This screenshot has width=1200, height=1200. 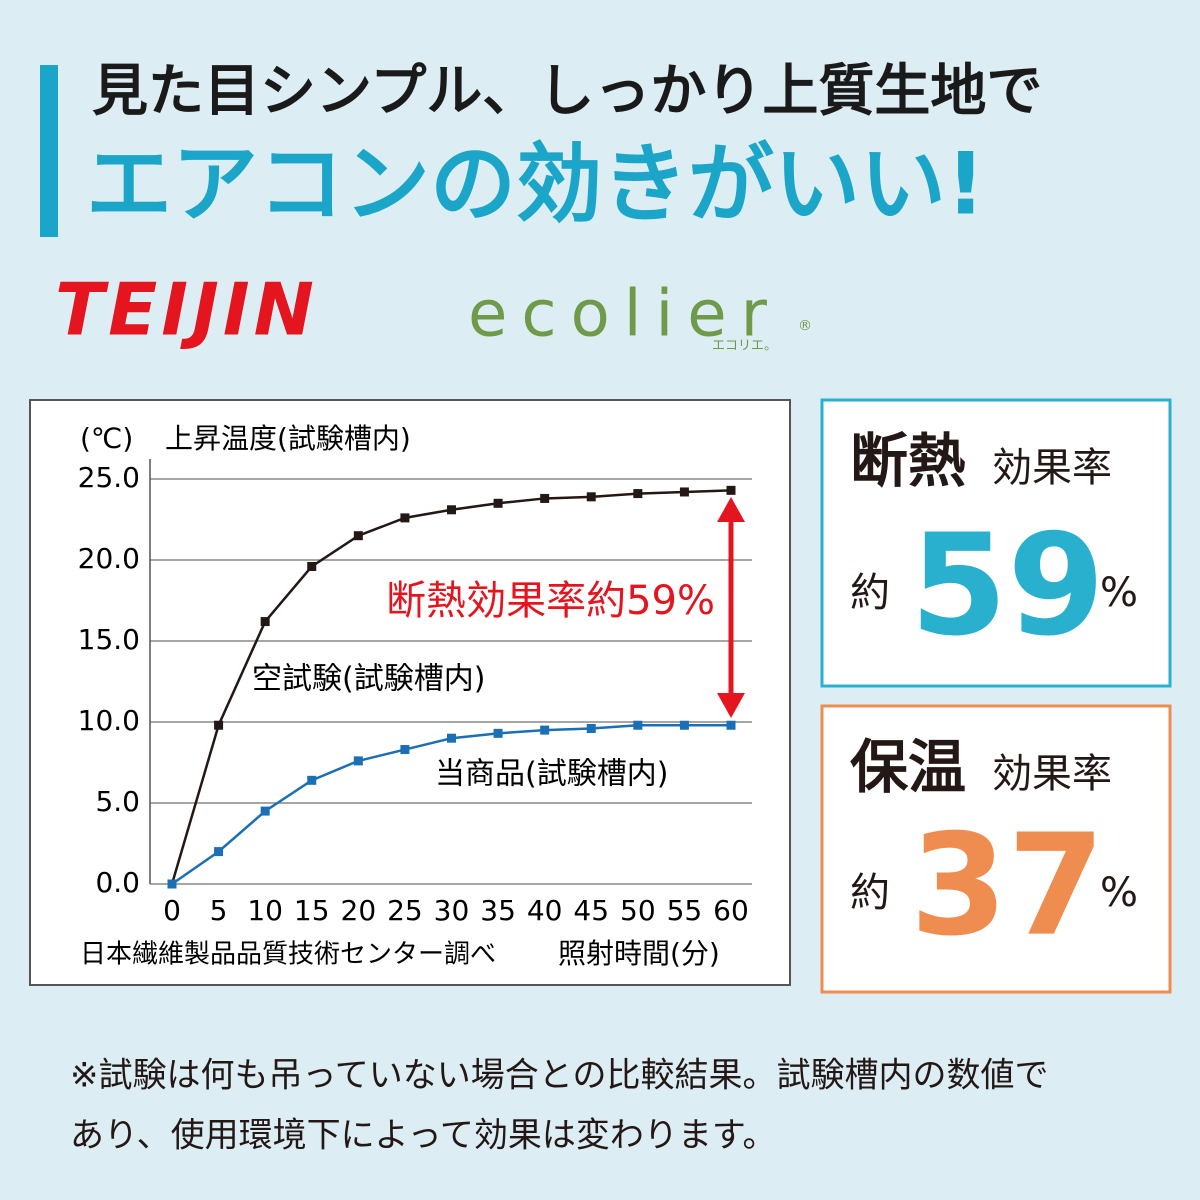 I want to click on x-tick-label: 40, so click(x=545, y=910).